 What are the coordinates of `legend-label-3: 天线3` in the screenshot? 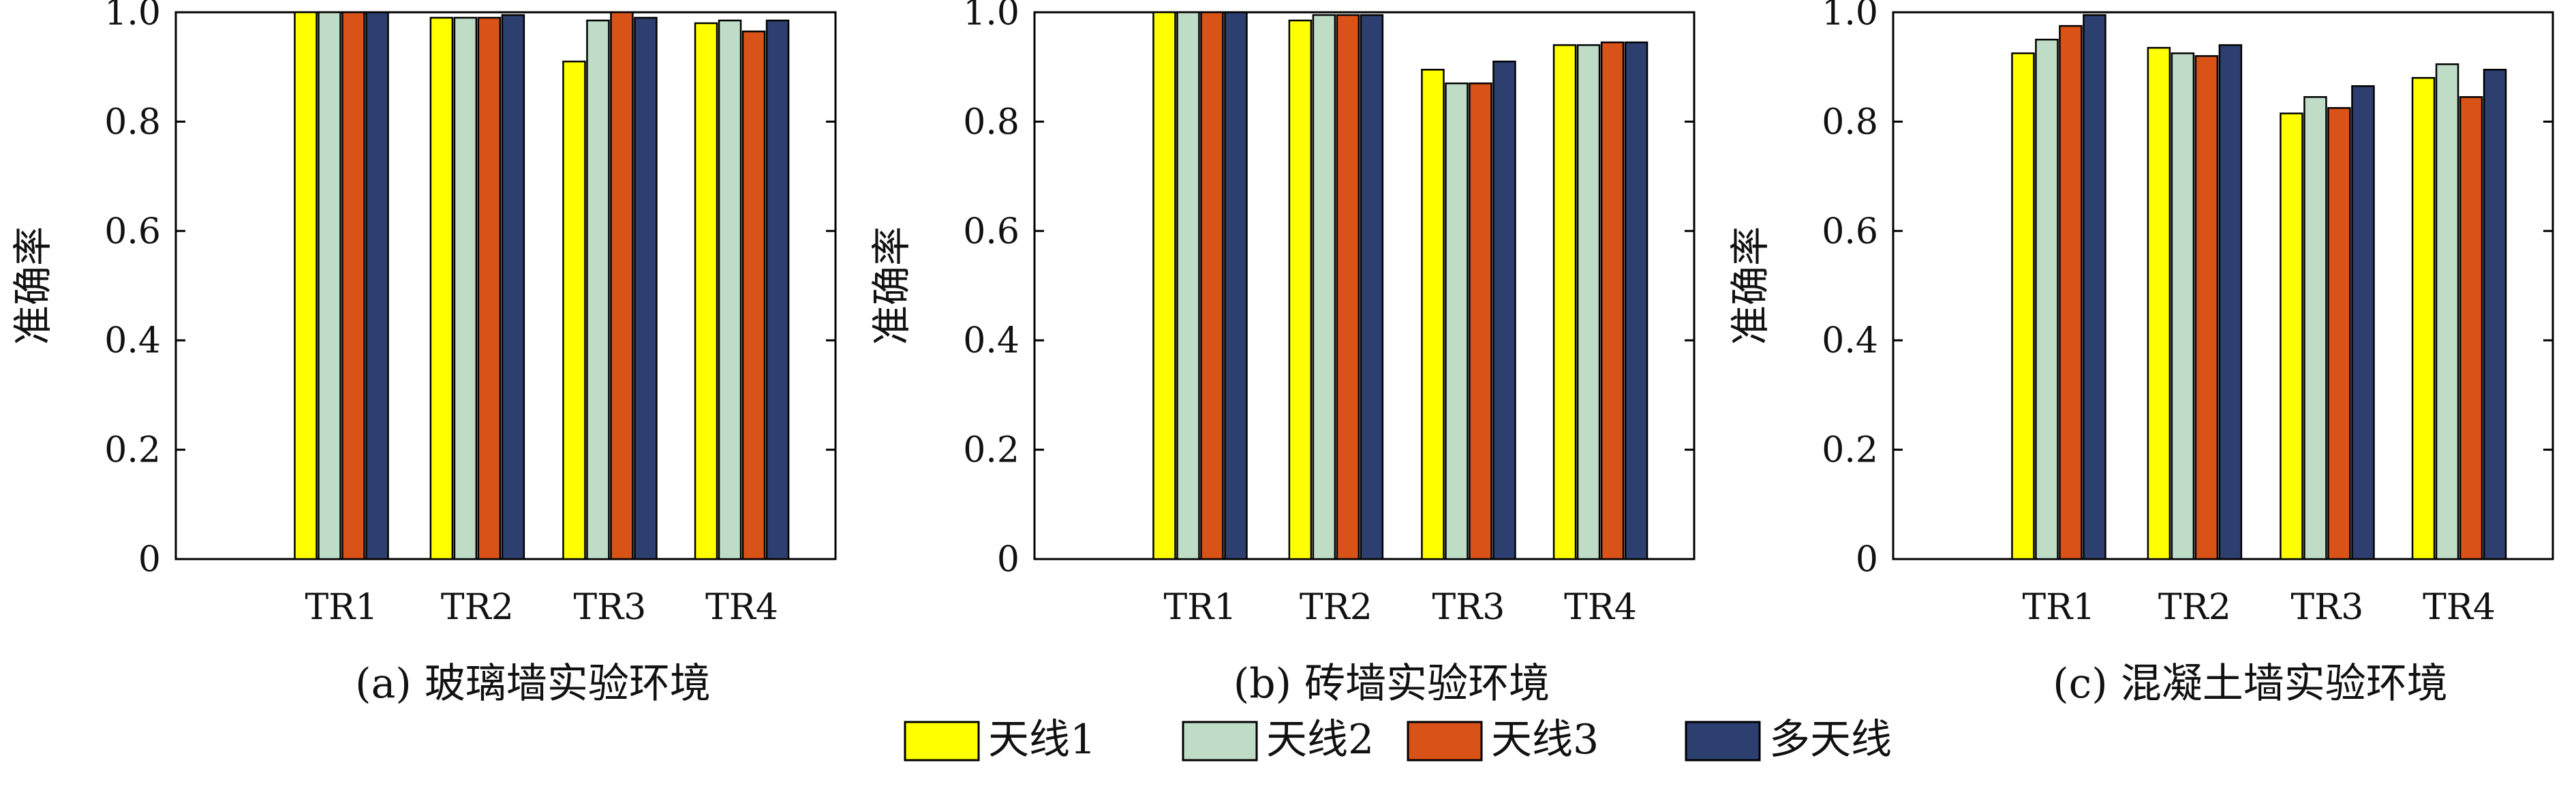 It's located at (1545, 740).